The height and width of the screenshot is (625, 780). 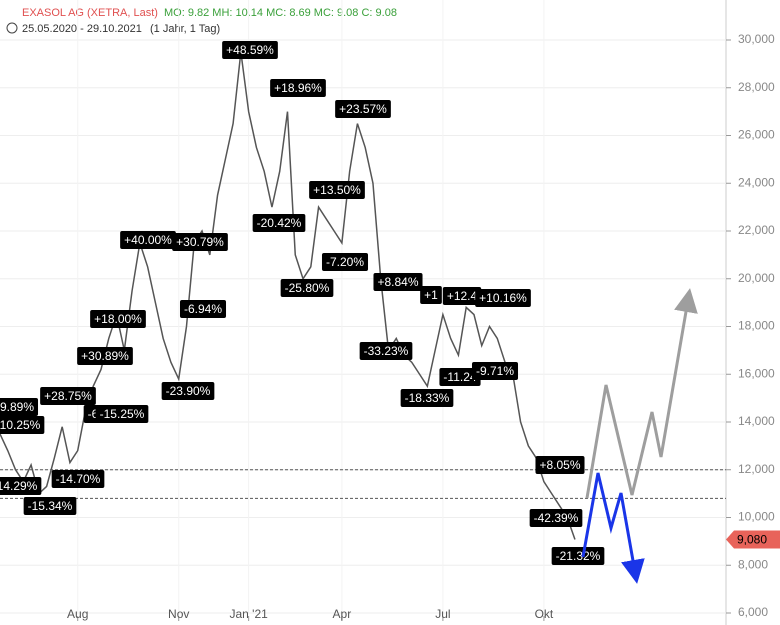 What do you see at coordinates (641, 393) in the screenshot?
I see `projection-gray` at bounding box center [641, 393].